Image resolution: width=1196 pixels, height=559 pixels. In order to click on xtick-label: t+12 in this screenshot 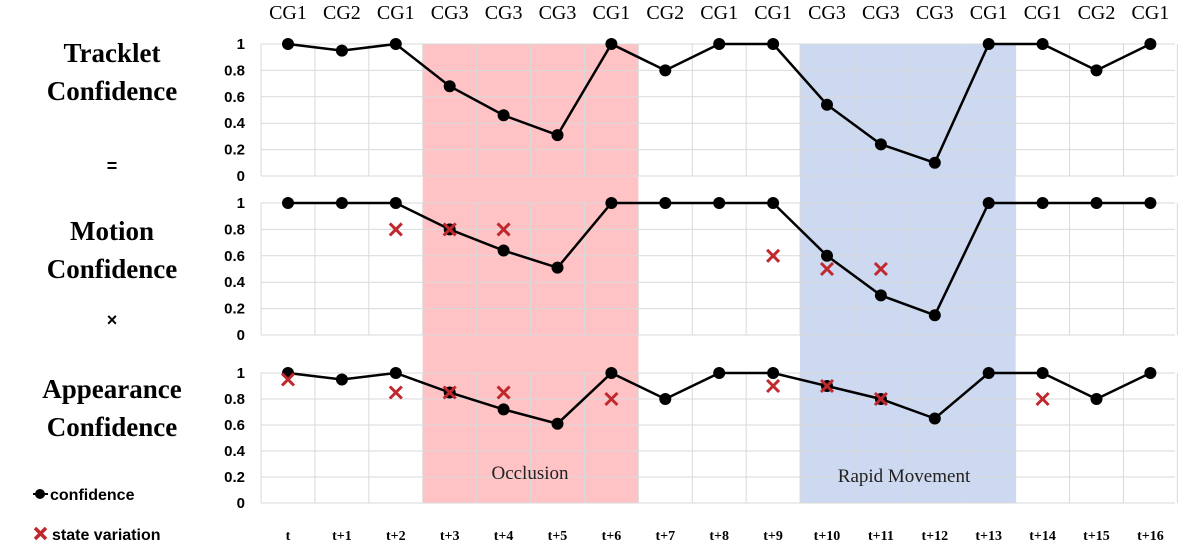, I will do `click(934, 536)`.